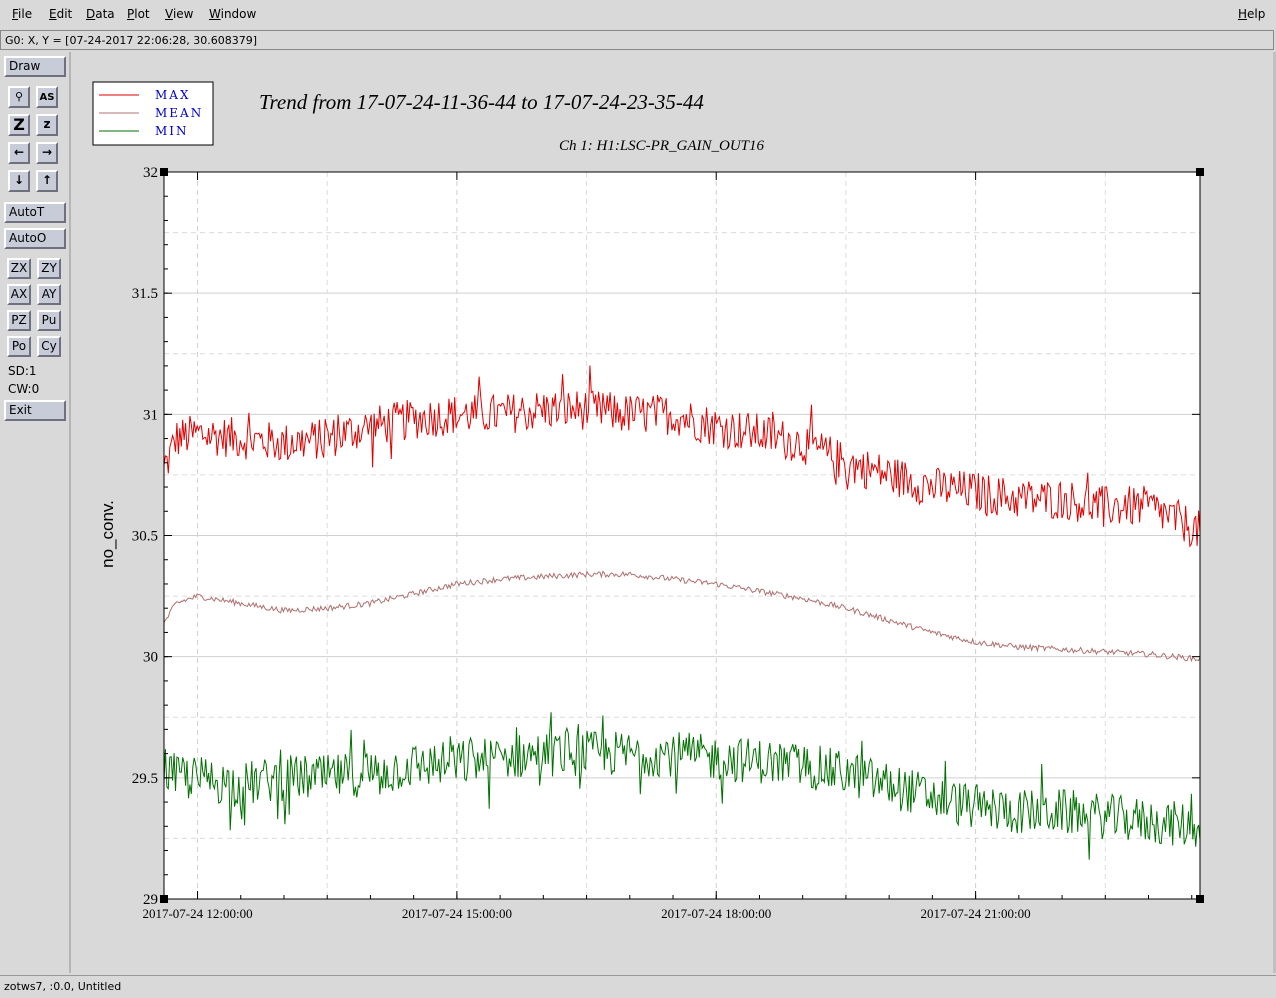 The width and height of the screenshot is (1276, 998). I want to click on series-line-min, so click(682, 786).